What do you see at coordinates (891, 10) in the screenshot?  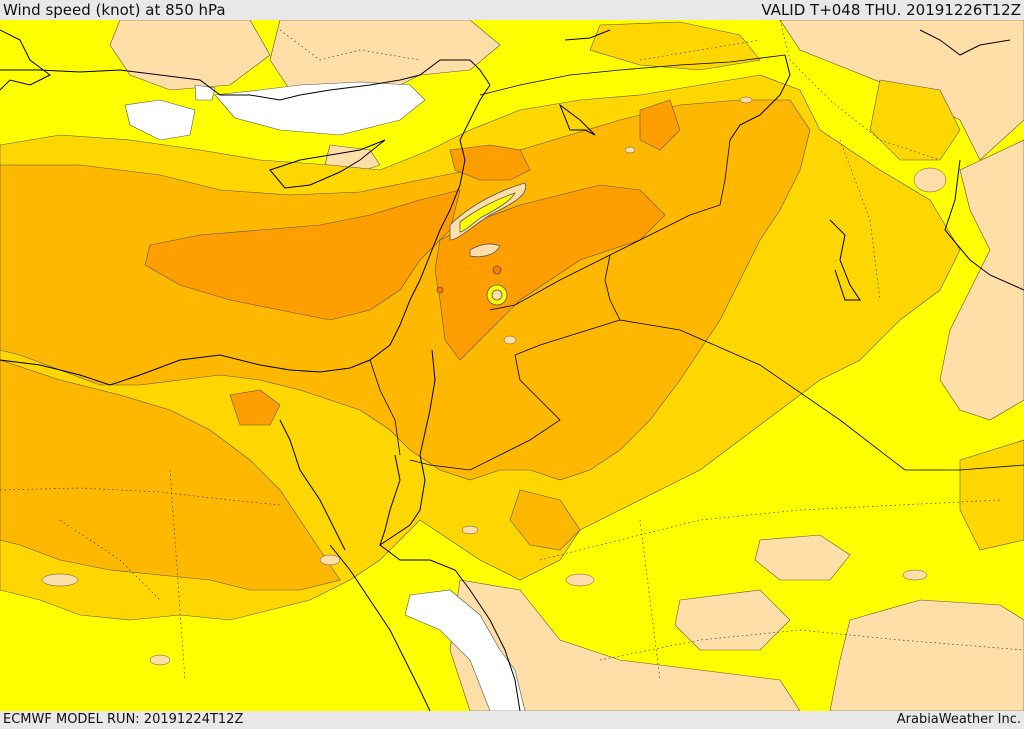 I see `valid-time-label: VALID T+048 THU. 20191226T12Z` at bounding box center [891, 10].